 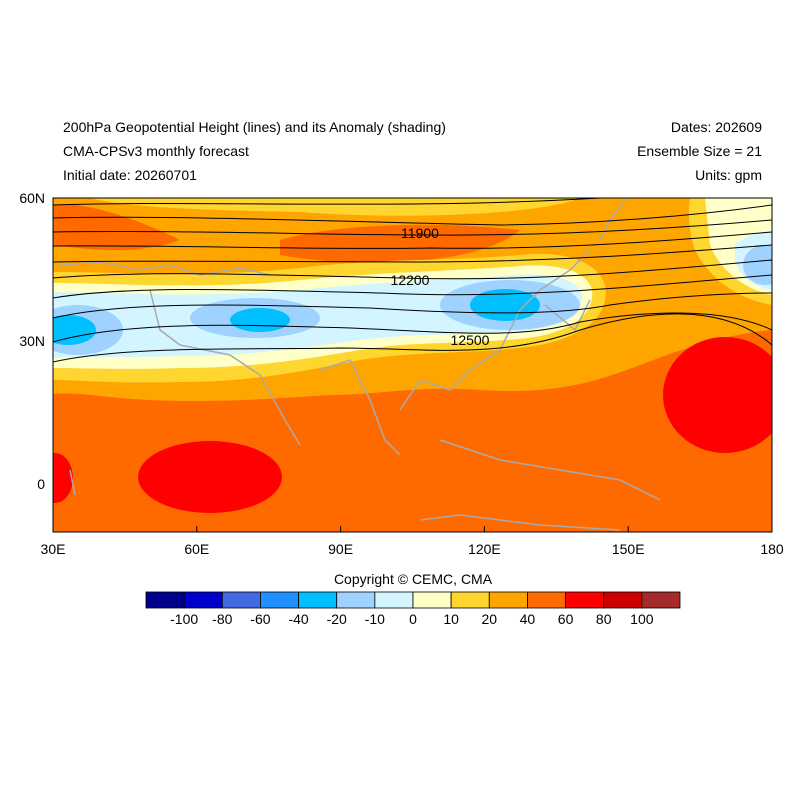 I want to click on colorbar-label: 10, so click(x=451, y=619).